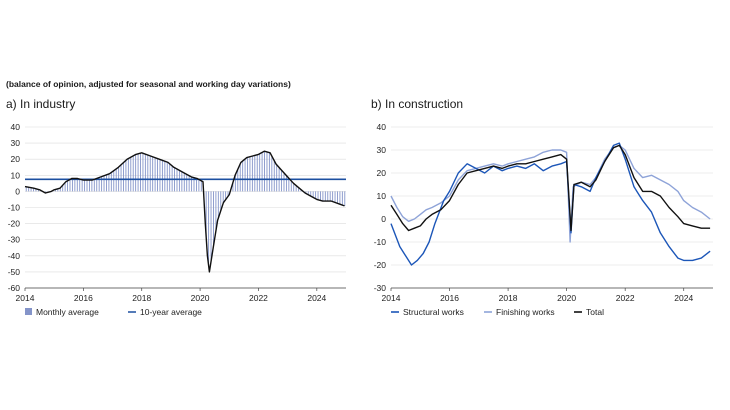  I want to click on legend-structural-label: Structural works, so click(433, 312).